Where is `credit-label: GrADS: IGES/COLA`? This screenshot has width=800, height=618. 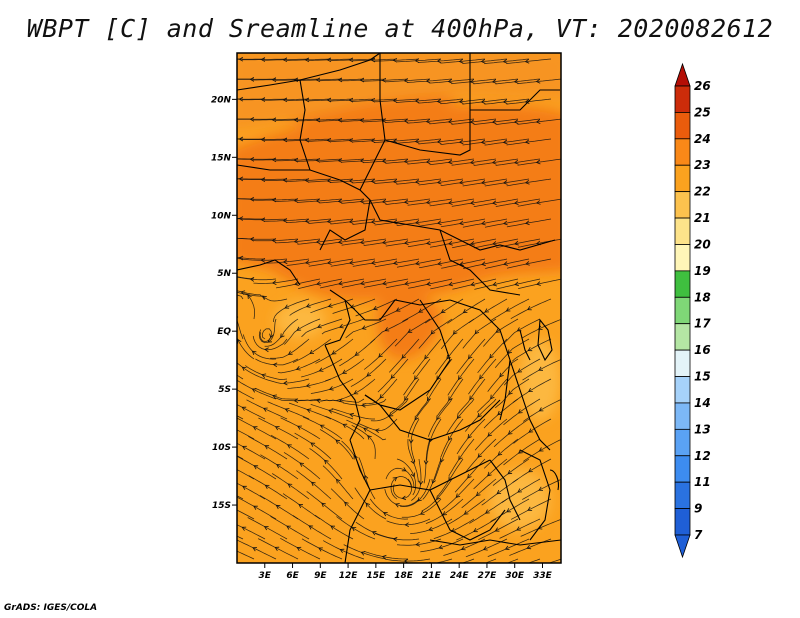 credit-label: GrADS: IGES/COLA is located at coordinates (51, 608).